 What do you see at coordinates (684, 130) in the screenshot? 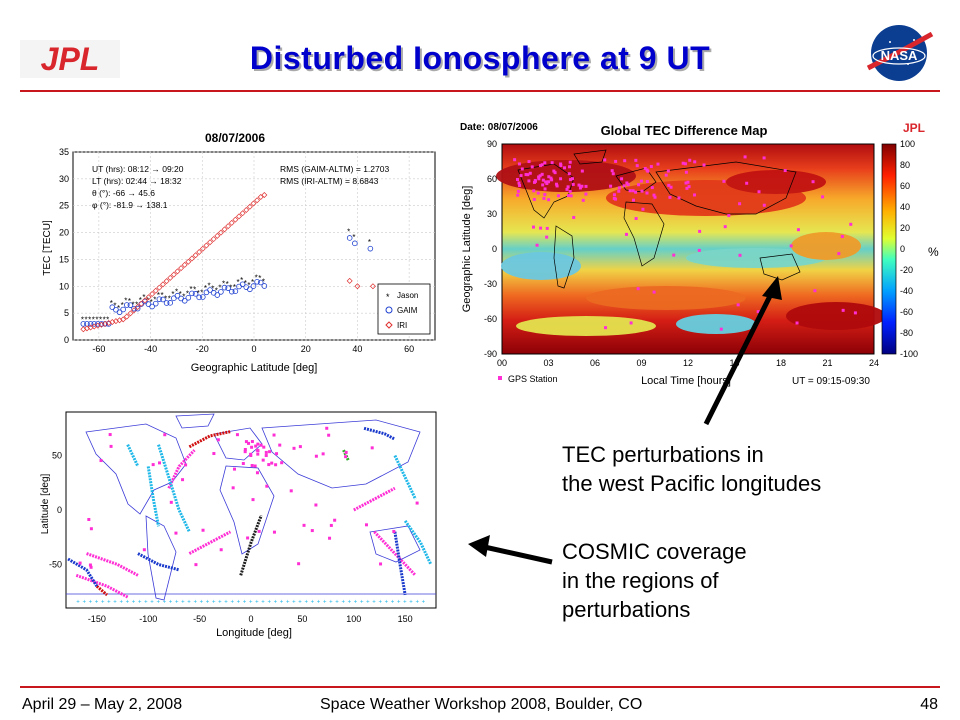
I see `map-title: Global TEC Difference Map` at bounding box center [684, 130].